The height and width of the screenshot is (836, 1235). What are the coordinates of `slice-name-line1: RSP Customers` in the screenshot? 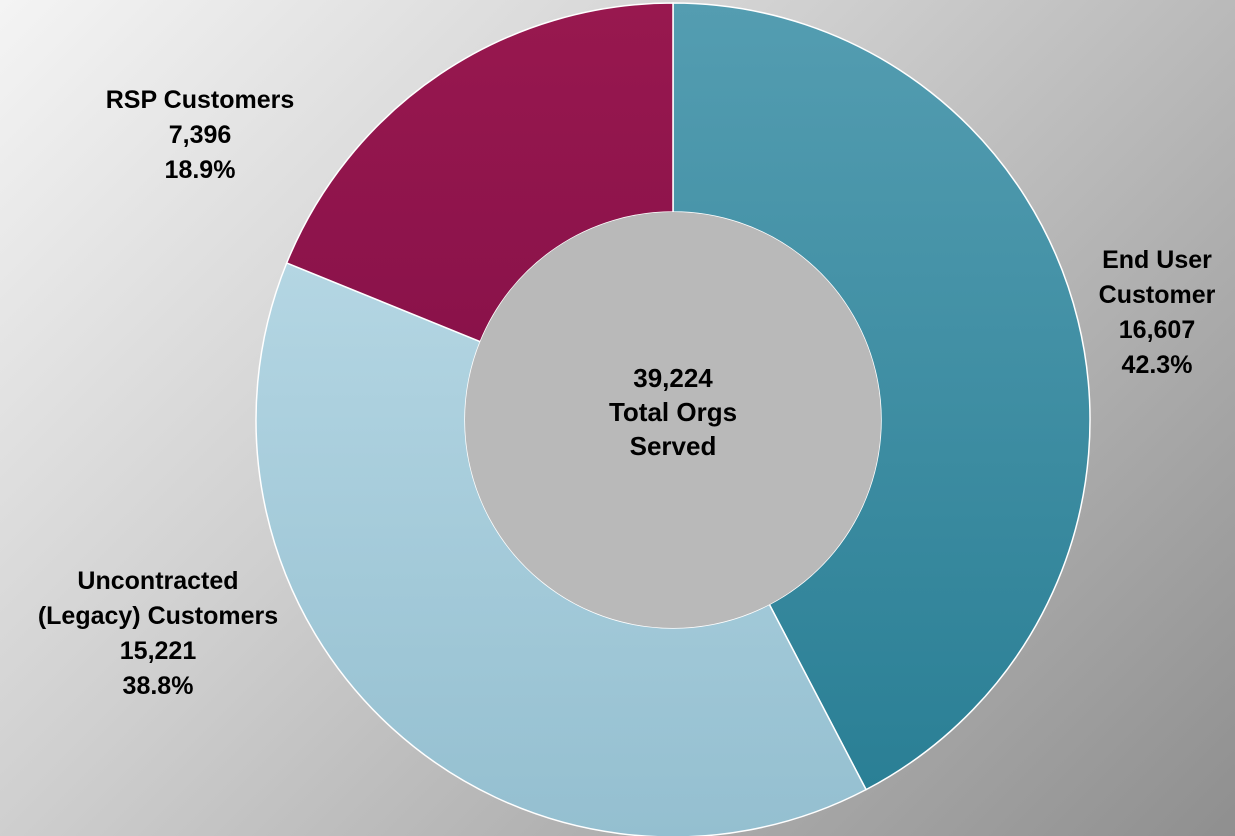 It's located at (200, 100).